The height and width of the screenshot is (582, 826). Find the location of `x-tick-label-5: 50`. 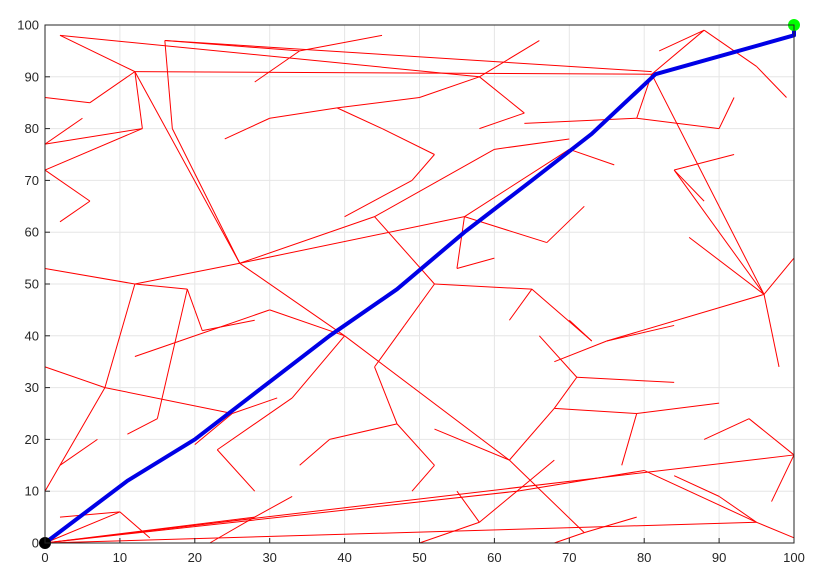

x-tick-label-5: 50 is located at coordinates (419, 557).